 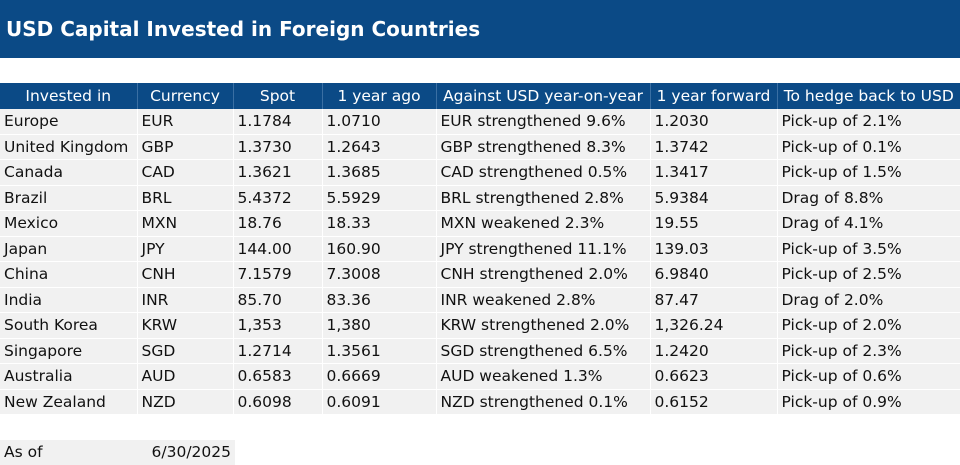 What do you see at coordinates (379, 122) in the screenshot?
I see `year-ago-cell: 1.0710` at bounding box center [379, 122].